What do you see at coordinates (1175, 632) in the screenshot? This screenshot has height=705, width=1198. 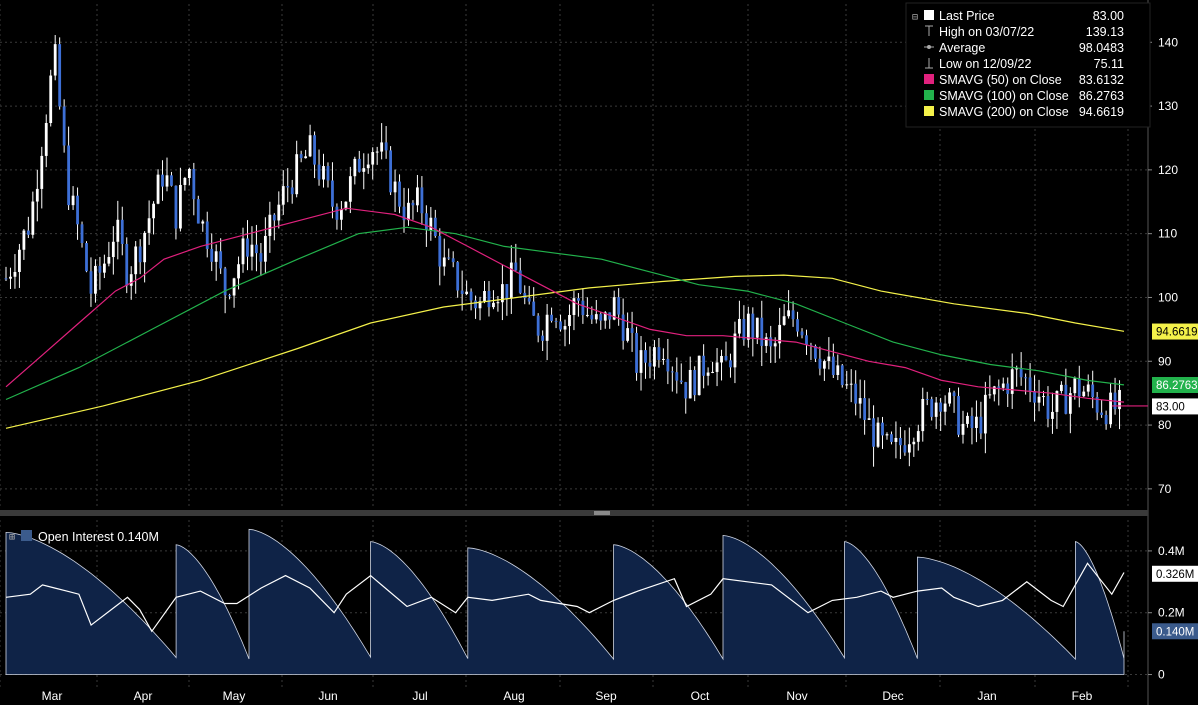 I see `oi-badge-1-text: 0.140M` at bounding box center [1175, 632].